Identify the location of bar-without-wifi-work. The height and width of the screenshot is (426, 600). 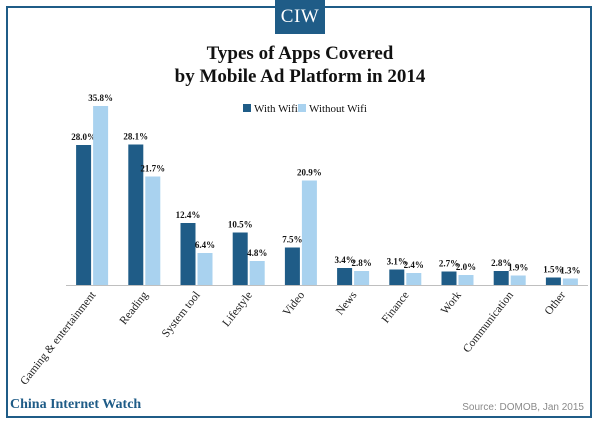
(466, 280).